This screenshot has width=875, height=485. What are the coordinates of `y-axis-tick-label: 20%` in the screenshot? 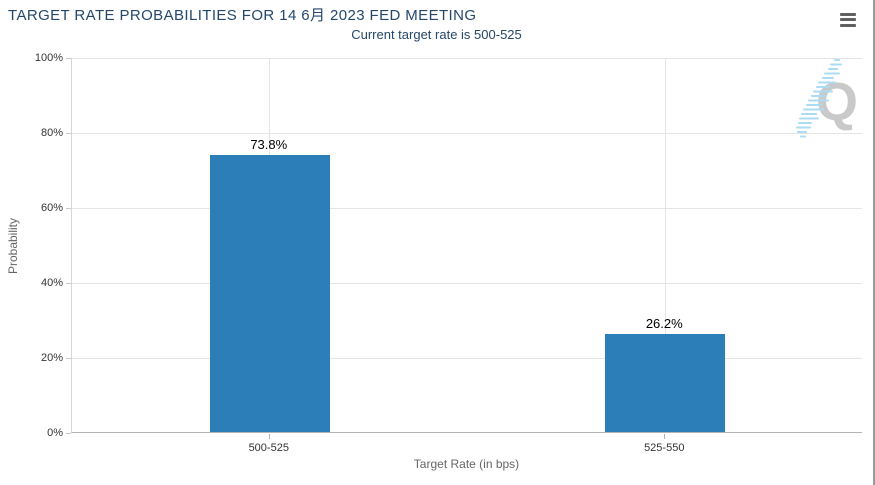 It's located at (51, 358).